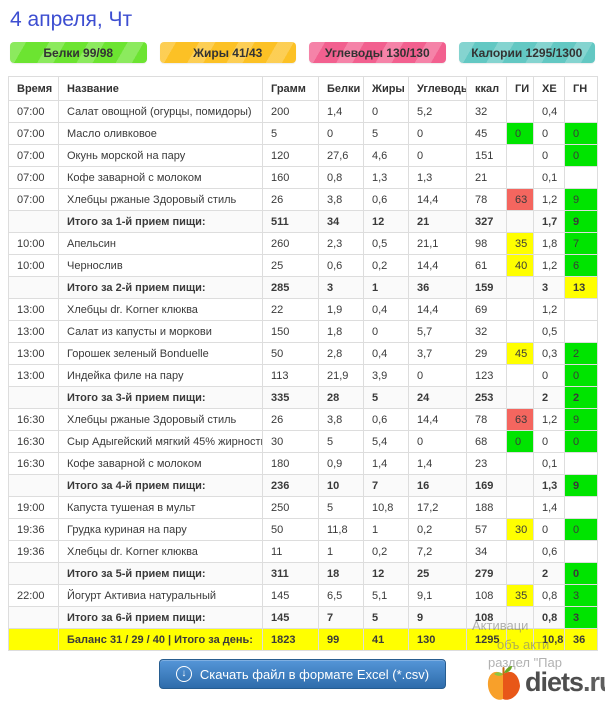  What do you see at coordinates (486, 639) in the screenshot?
I see `cell-kcal: 1295` at bounding box center [486, 639].